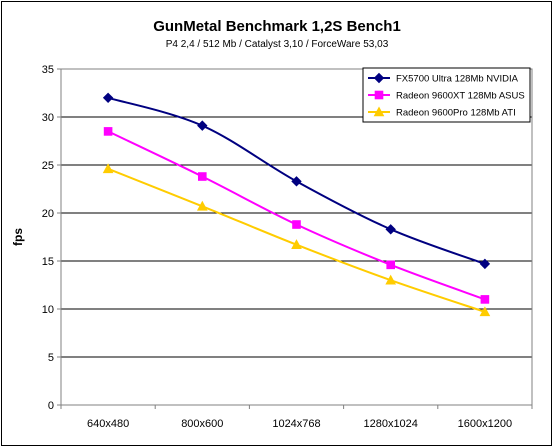 The height and width of the screenshot is (448, 554). What do you see at coordinates (51, 358) in the screenshot?
I see `y-tick-label: 5` at bounding box center [51, 358].